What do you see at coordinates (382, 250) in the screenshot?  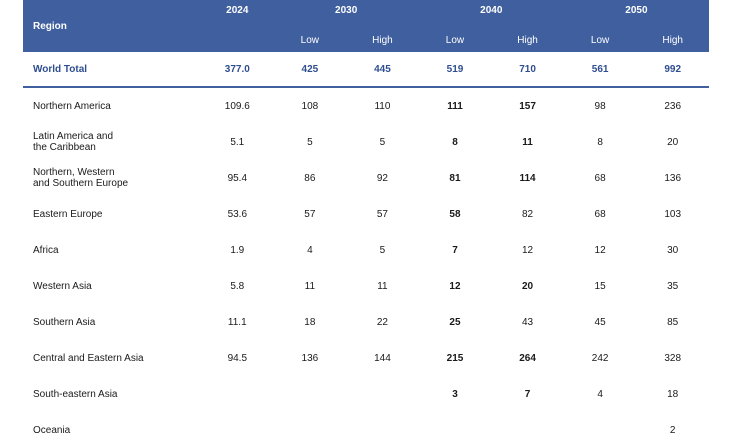 I see `value-2030-high: 5` at bounding box center [382, 250].